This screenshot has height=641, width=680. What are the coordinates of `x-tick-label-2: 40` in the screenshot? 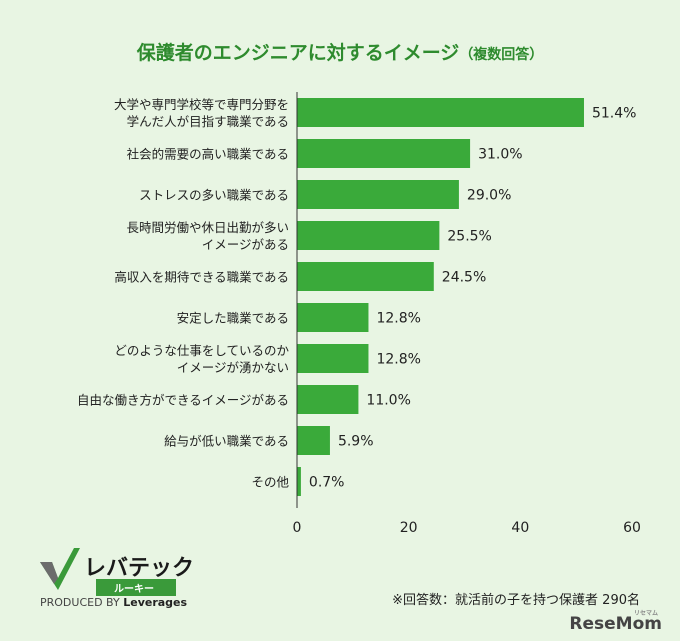 It's located at (520, 528).